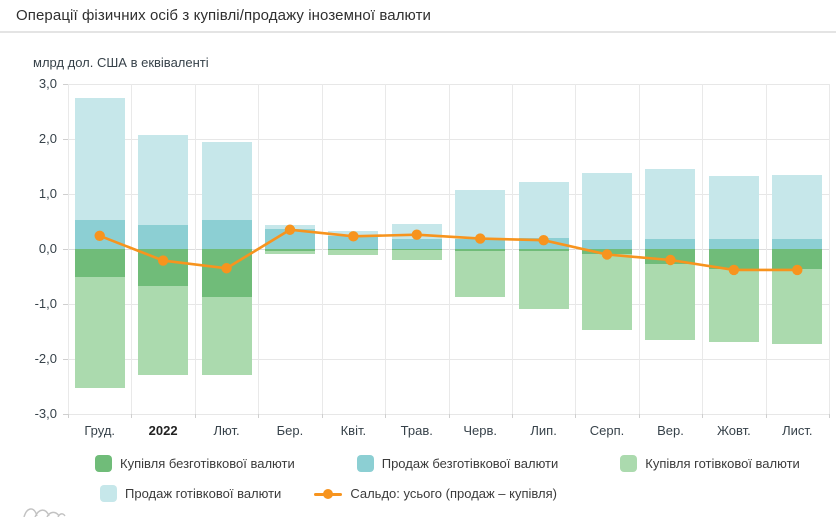 Image resolution: width=836 pixels, height=517 pixels. Describe the element at coordinates (543, 430) in the screenshot. I see `x-axis-label: Лип.` at that location.